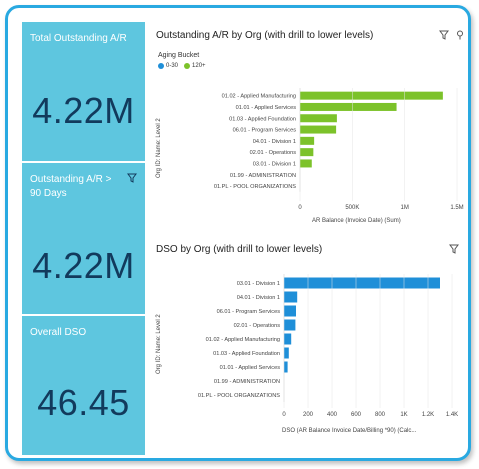  What do you see at coordinates (71, 186) in the screenshot?
I see `kpi-title: Outstanding A/R > 90 Days` at bounding box center [71, 186].